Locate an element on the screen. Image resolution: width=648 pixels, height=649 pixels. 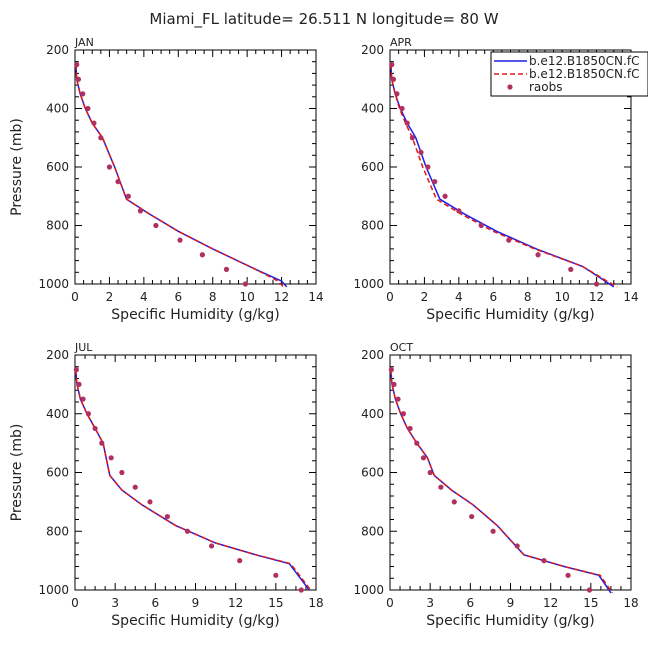
legend-box is located at coordinates (569, 74).